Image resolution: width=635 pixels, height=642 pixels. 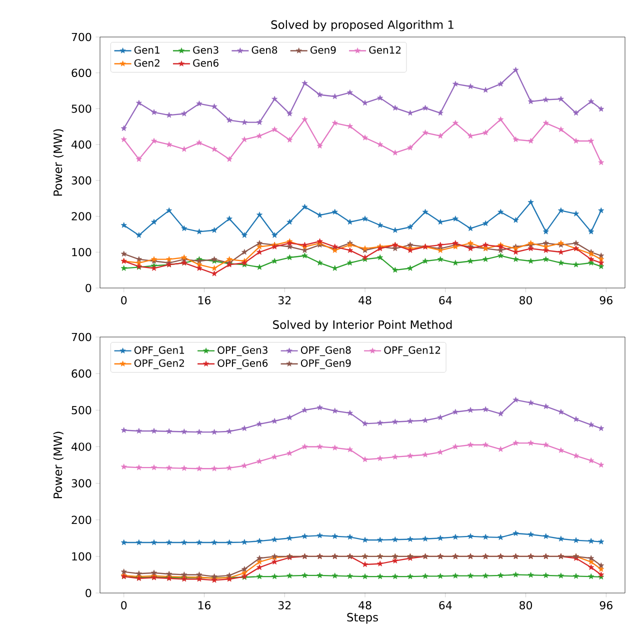 I want to click on legend-label: Gen8, so click(x=265, y=50).